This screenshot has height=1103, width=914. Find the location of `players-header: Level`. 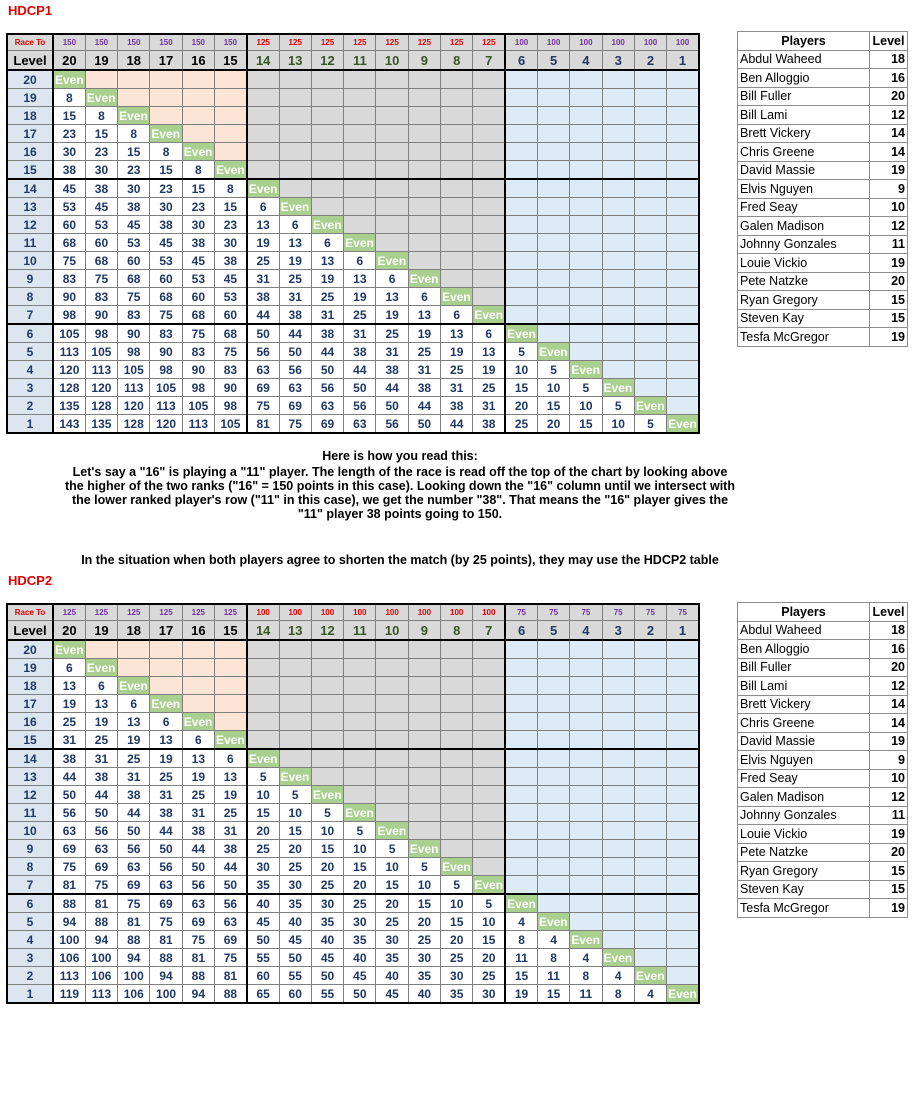

players-header: Level is located at coordinates (888, 41).